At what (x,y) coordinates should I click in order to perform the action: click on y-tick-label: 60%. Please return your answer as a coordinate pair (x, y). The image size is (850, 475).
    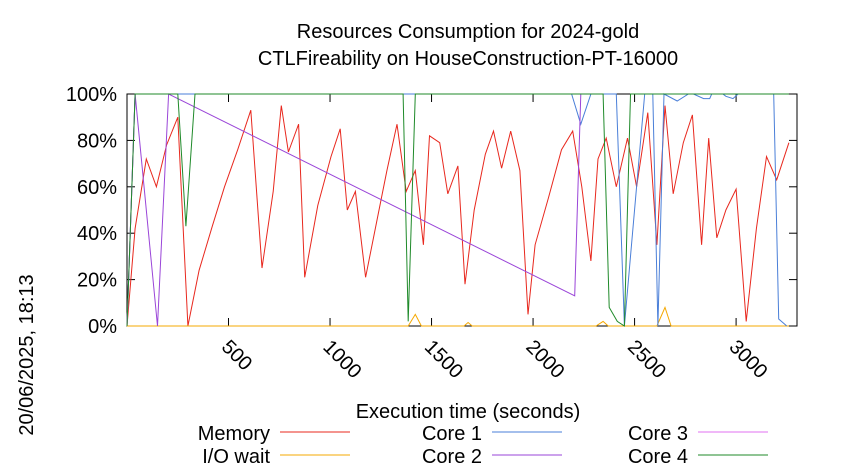
    Looking at the image, I should click on (97, 188).